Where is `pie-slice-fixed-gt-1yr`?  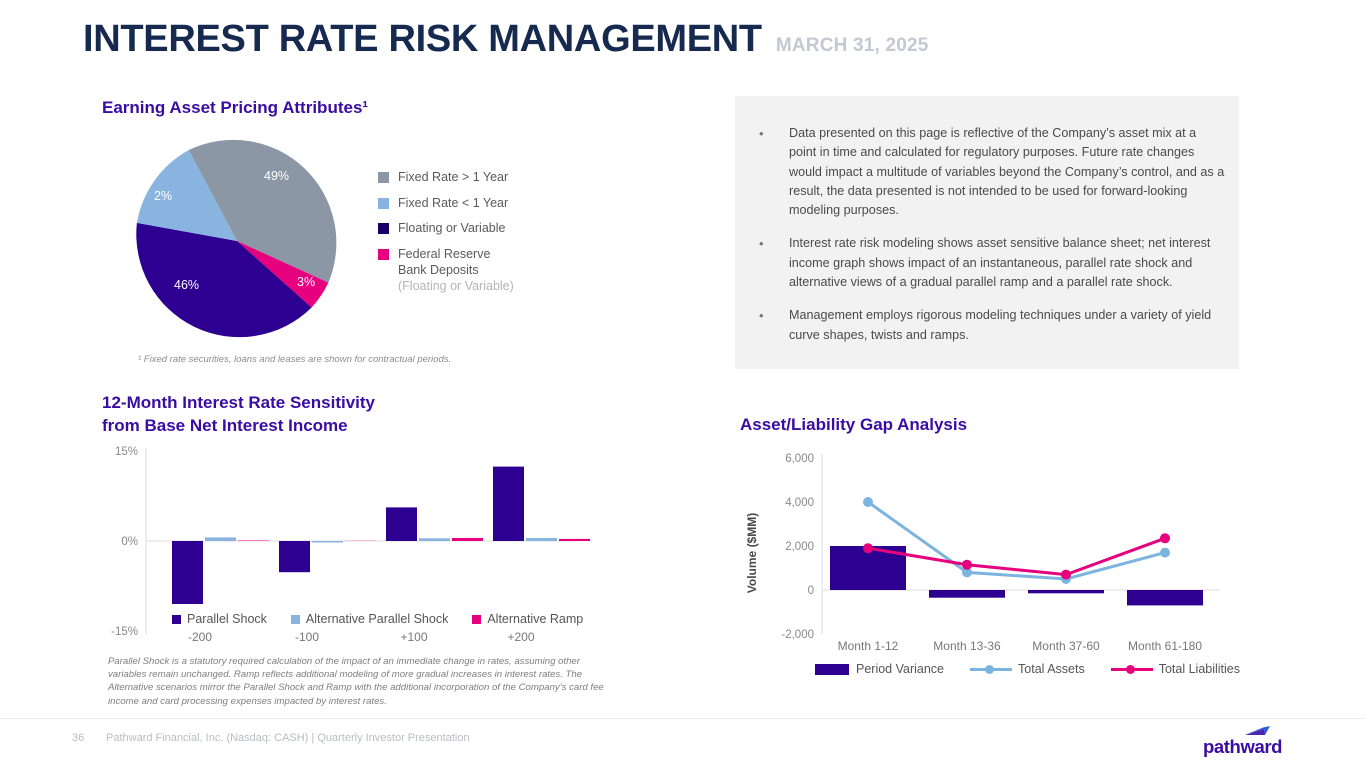 pie-slice-fixed-gt-1yr is located at coordinates (262, 211).